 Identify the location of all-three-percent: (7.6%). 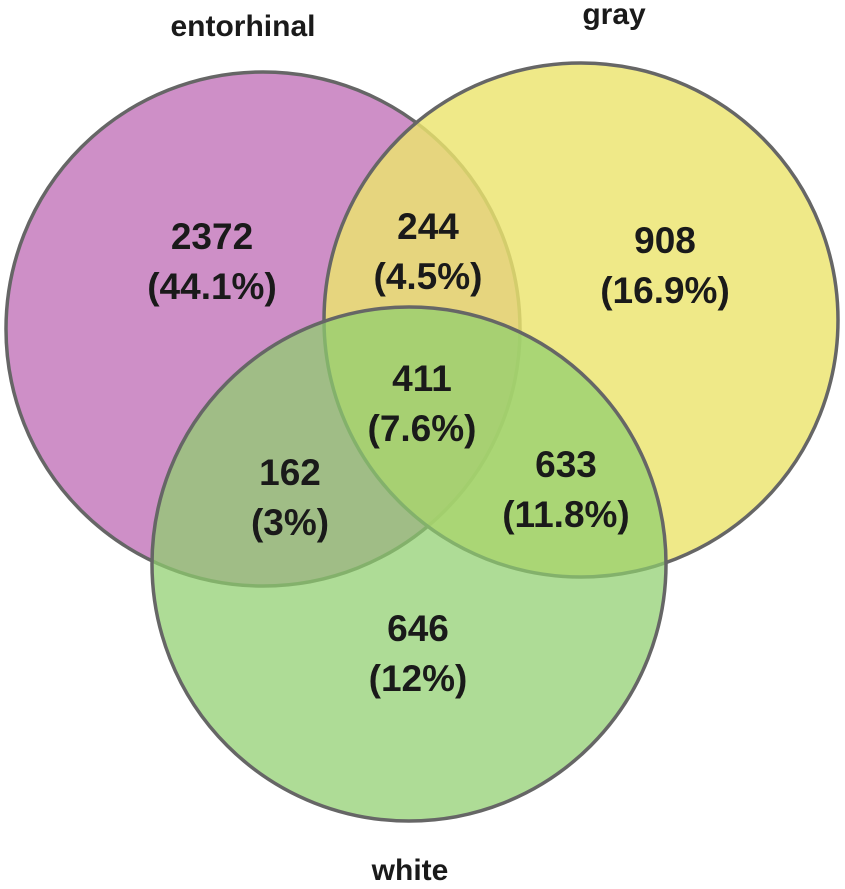
(422, 428).